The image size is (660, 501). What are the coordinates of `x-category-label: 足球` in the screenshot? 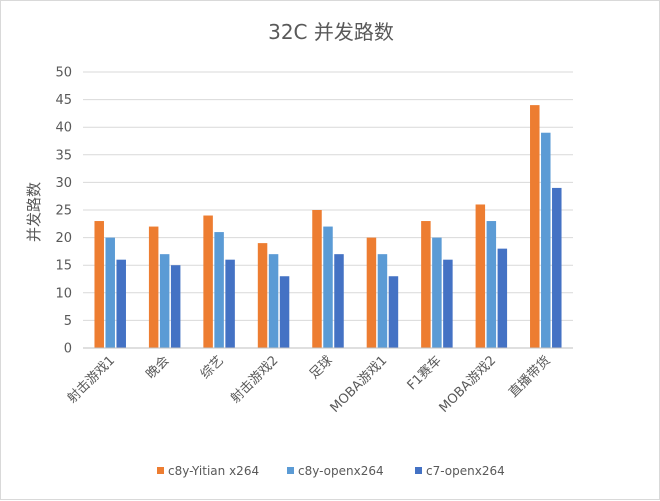 It's located at (321, 367).